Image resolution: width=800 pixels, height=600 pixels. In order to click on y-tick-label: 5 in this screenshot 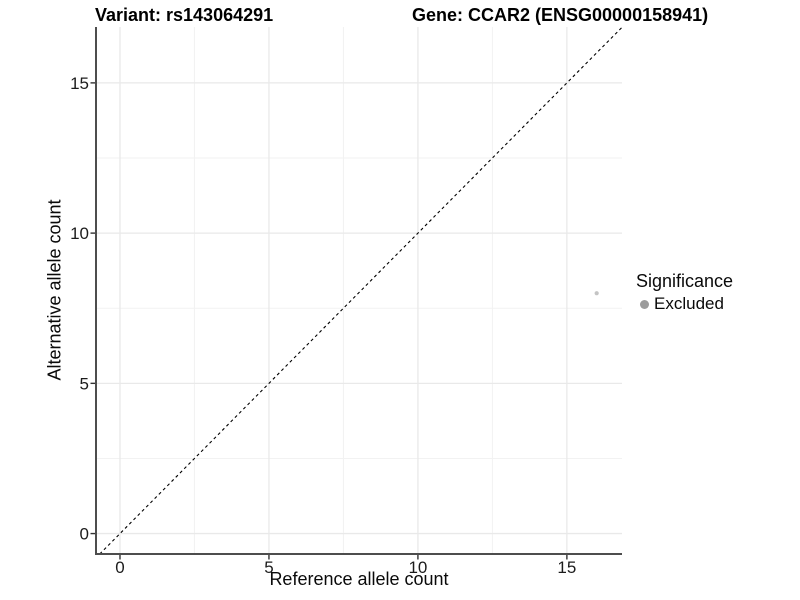, I will do `click(84, 383)`.